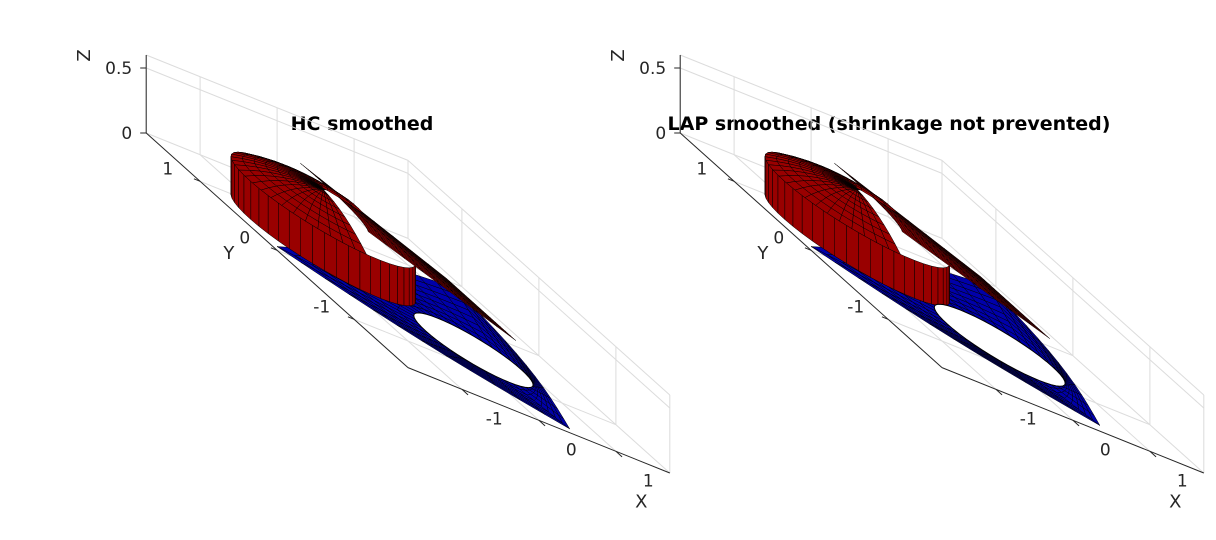  Describe the element at coordinates (889, 124) in the screenshot. I see `chart-title: LAP smoothed (shrinkage not prevented)` at that location.